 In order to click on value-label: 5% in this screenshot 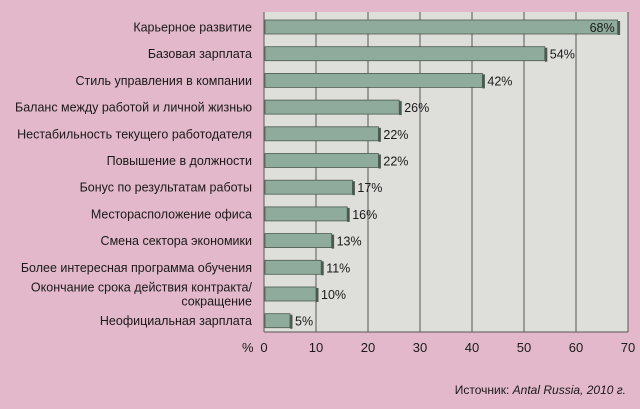, I will do `click(304, 322)`.